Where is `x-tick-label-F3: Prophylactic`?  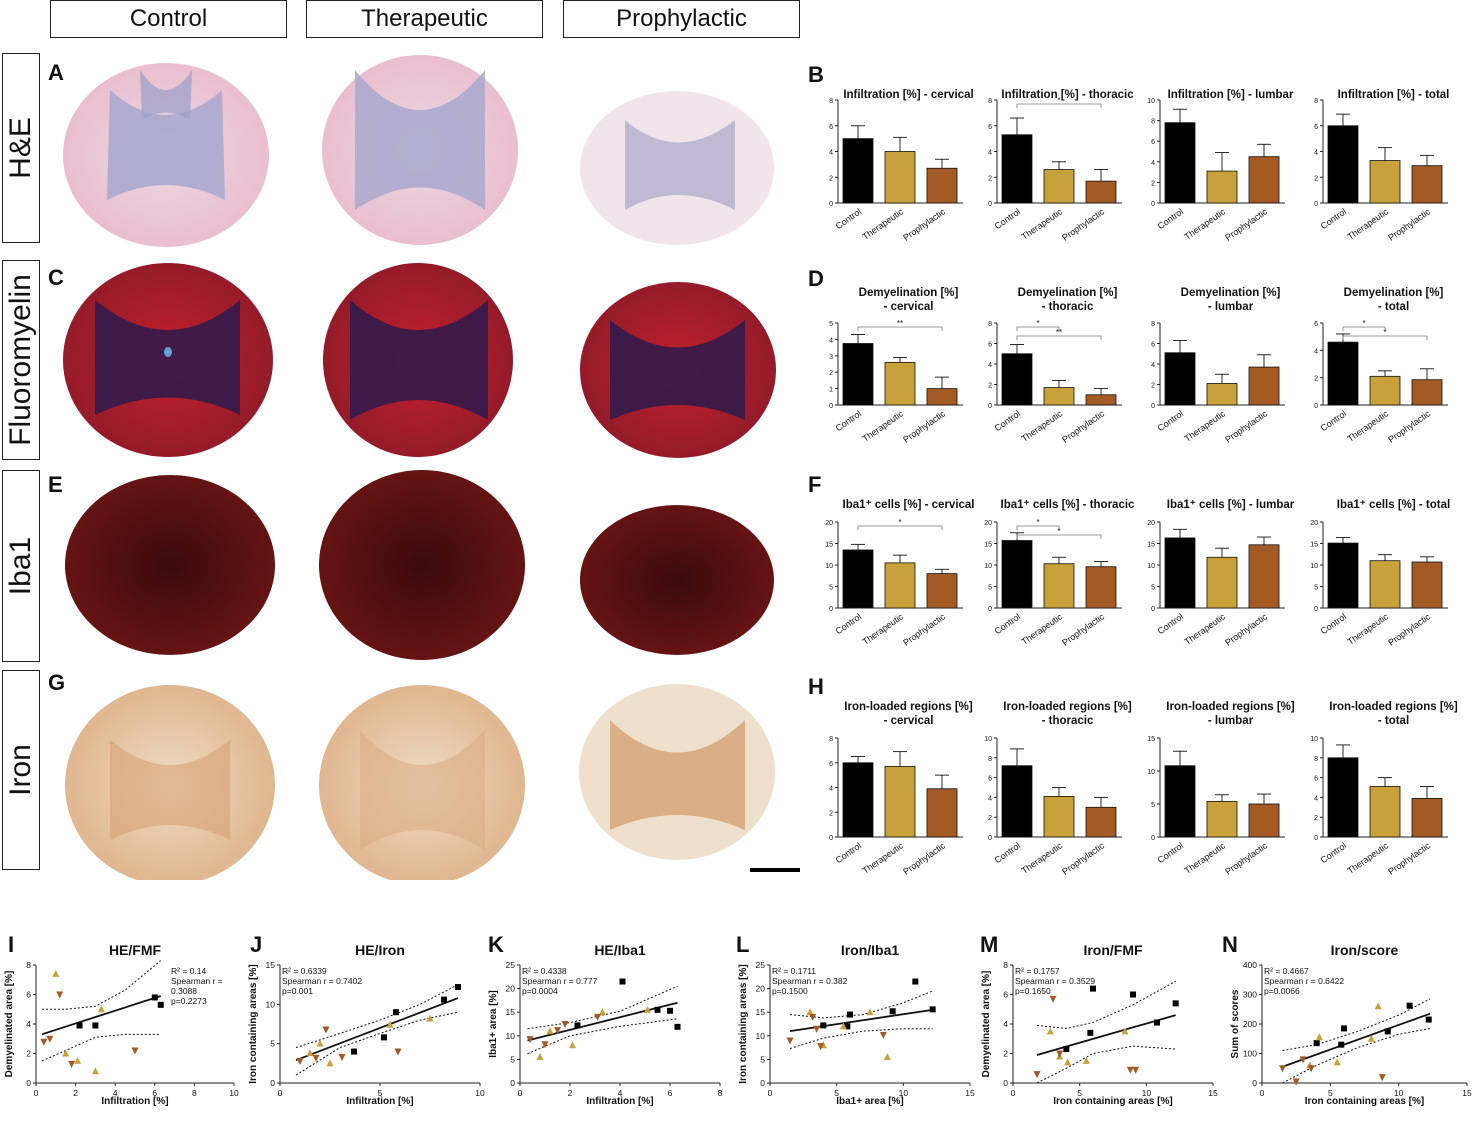 x-tick-label-F3: Prophylactic is located at coordinates (1246, 629).